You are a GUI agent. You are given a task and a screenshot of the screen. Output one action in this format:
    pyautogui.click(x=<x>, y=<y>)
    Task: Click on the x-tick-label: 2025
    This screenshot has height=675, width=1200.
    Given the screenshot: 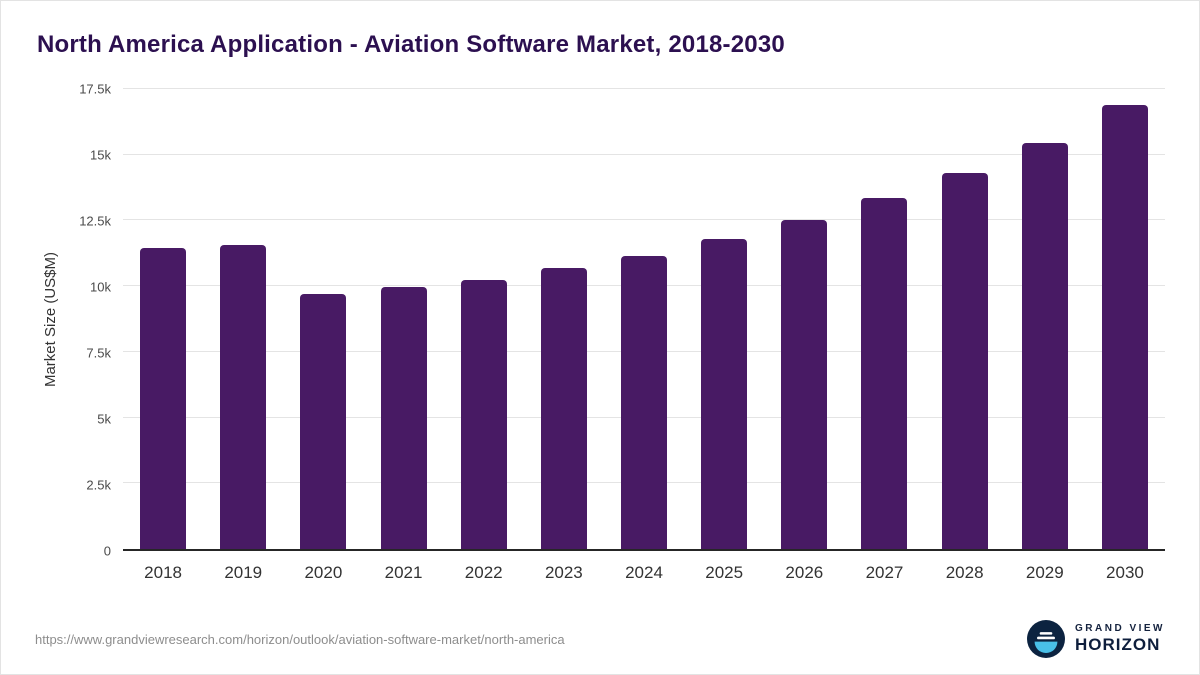 What is the action you would take?
    pyautogui.click(x=724, y=572)
    